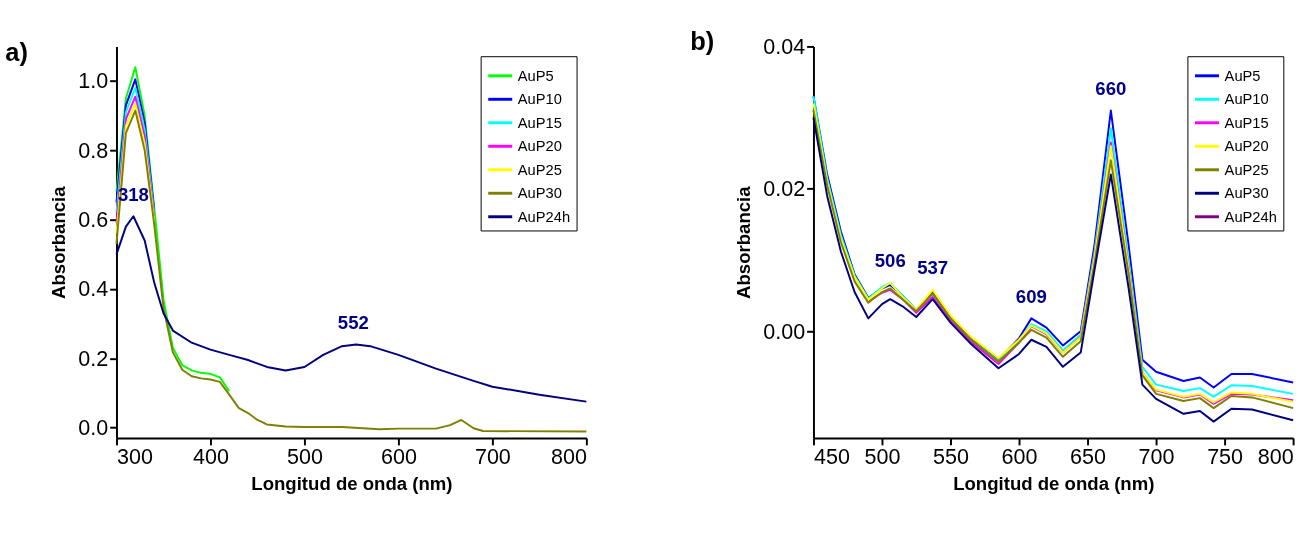 This screenshot has width=1299, height=552. What do you see at coordinates (93, 220) in the screenshot?
I see `y-tick-label: 0.6` at bounding box center [93, 220].